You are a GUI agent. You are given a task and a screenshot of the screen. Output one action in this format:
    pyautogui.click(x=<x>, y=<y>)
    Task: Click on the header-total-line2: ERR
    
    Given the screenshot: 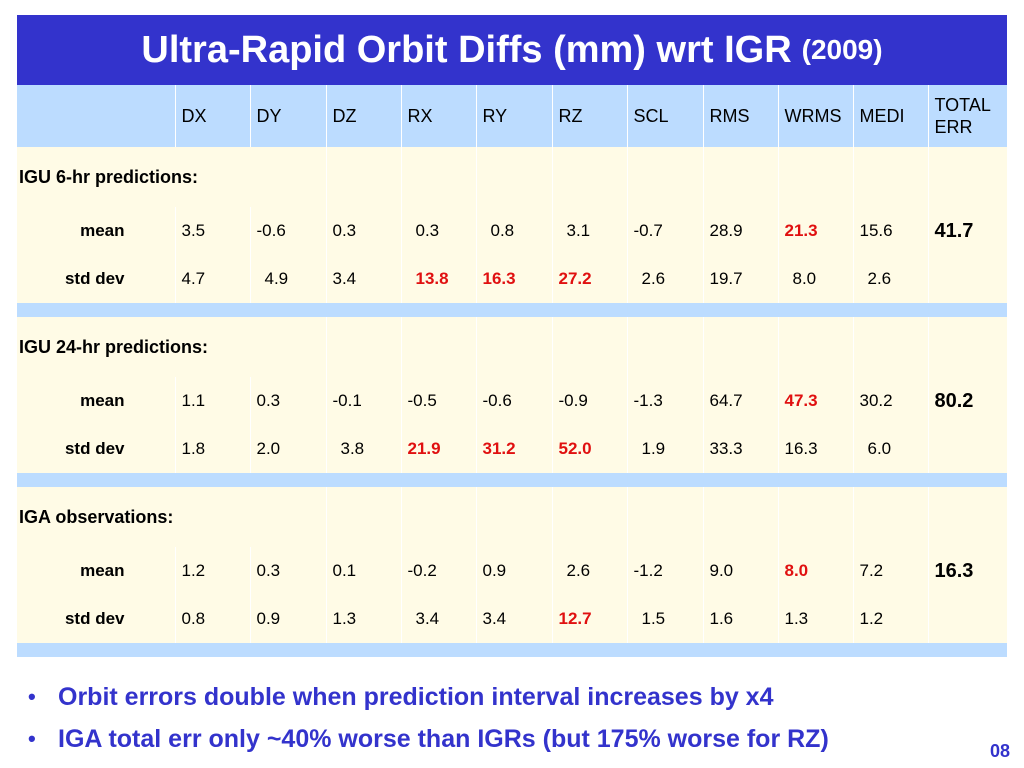 What is the action you would take?
    pyautogui.click(x=953, y=127)
    